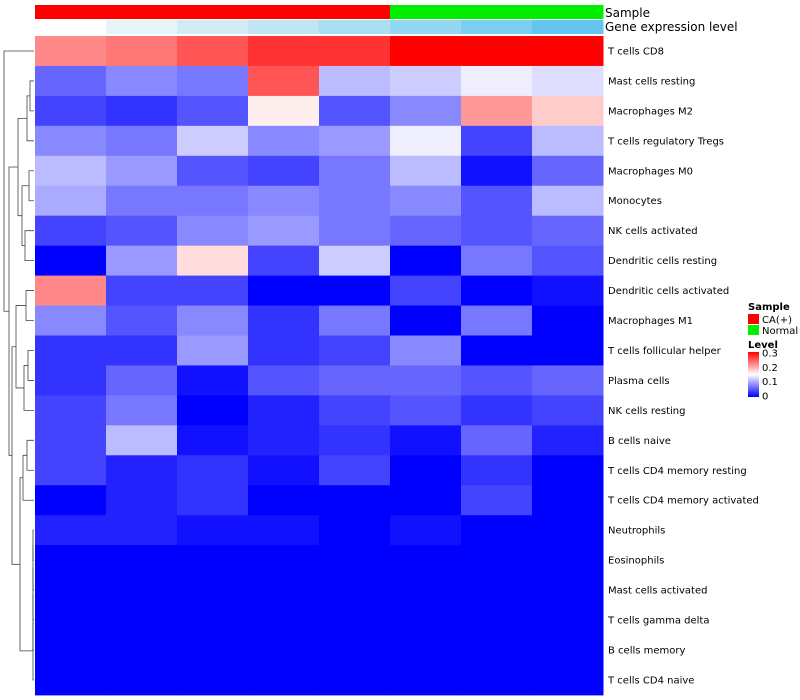 This screenshot has width=800, height=700. Describe the element at coordinates (683, 501) in the screenshot. I see `row-label: T cells CD4 memory activated` at that location.